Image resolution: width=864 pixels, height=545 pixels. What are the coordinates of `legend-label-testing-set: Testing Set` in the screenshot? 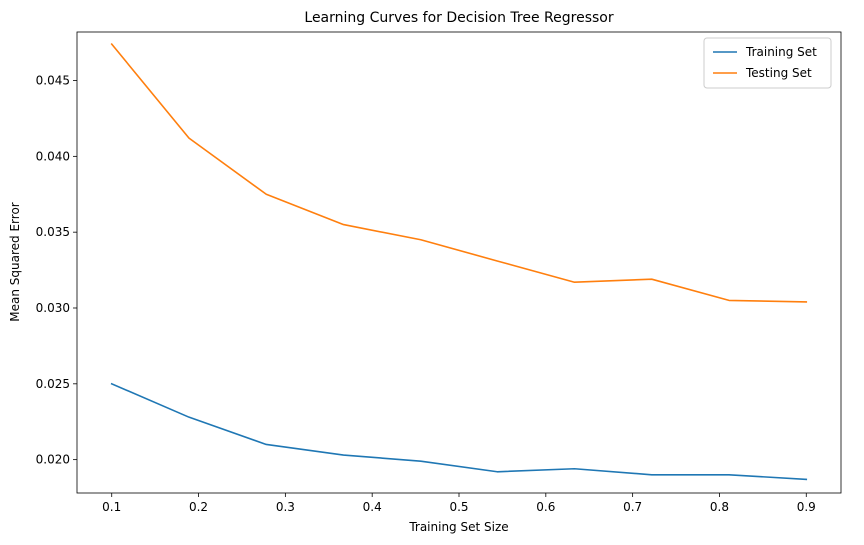 It's located at (778, 73).